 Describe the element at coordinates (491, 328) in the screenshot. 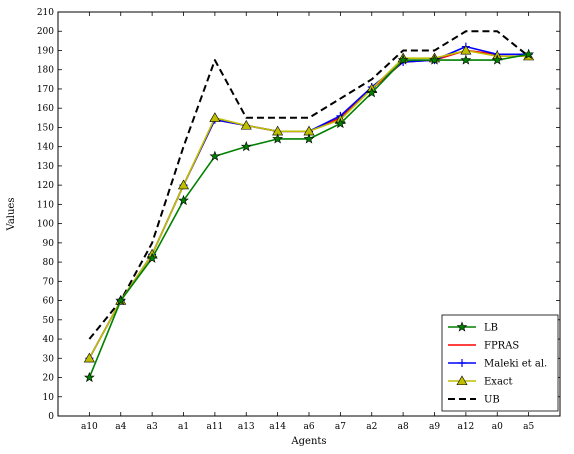

I see `legend-label: LB` at that location.